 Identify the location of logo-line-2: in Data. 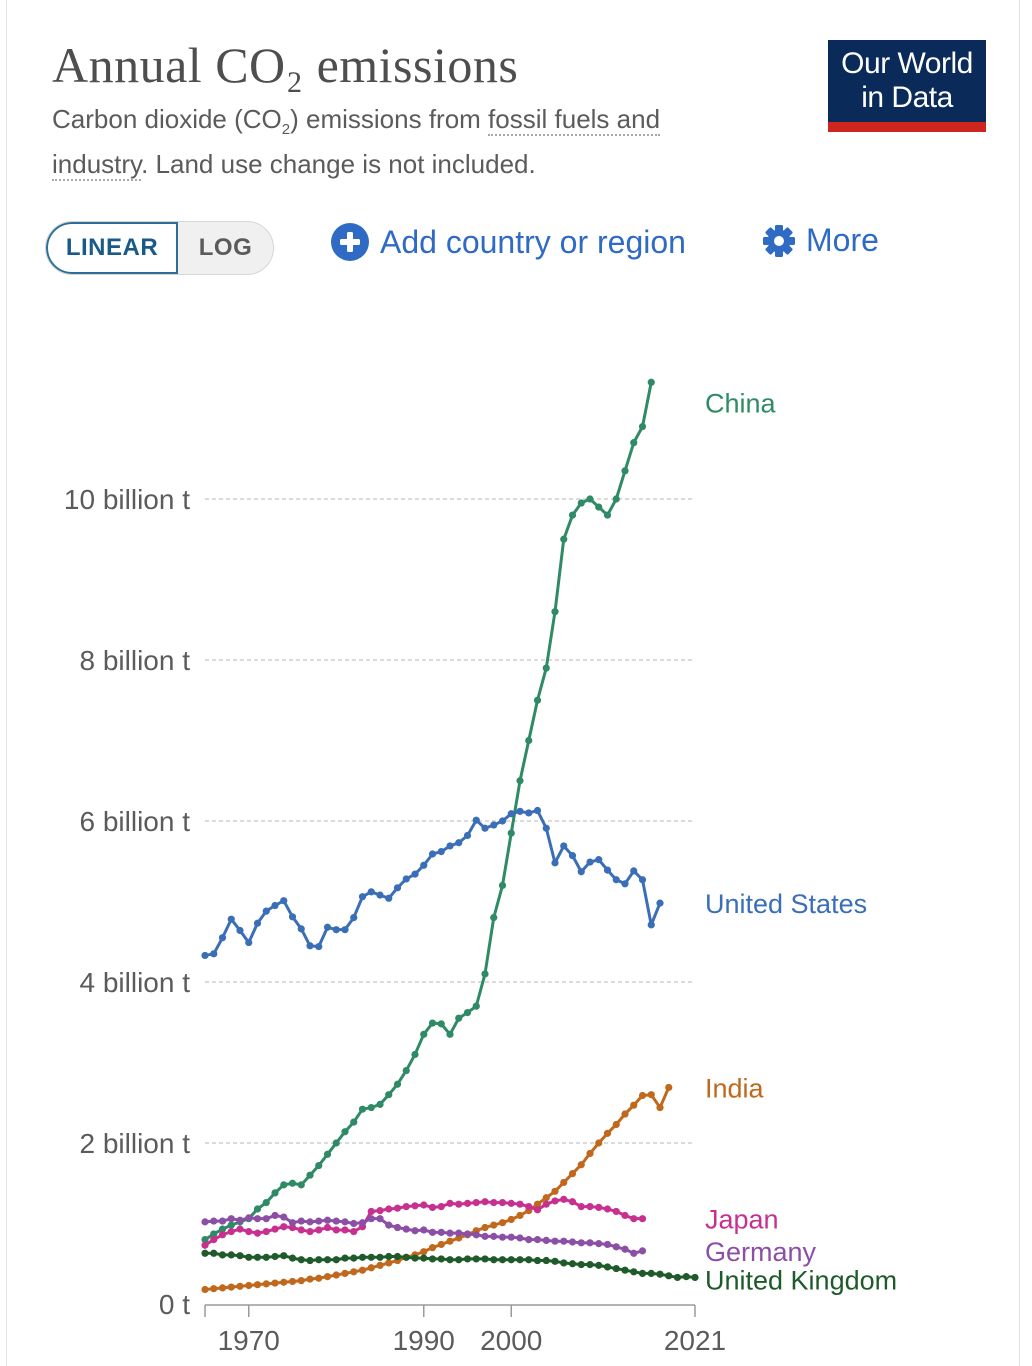
(907, 97).